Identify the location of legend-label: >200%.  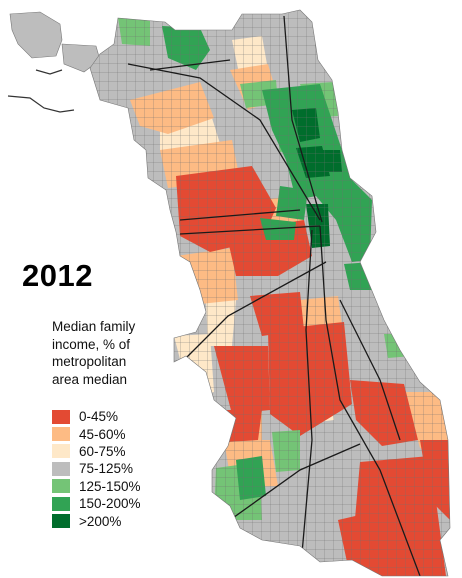
(100, 521).